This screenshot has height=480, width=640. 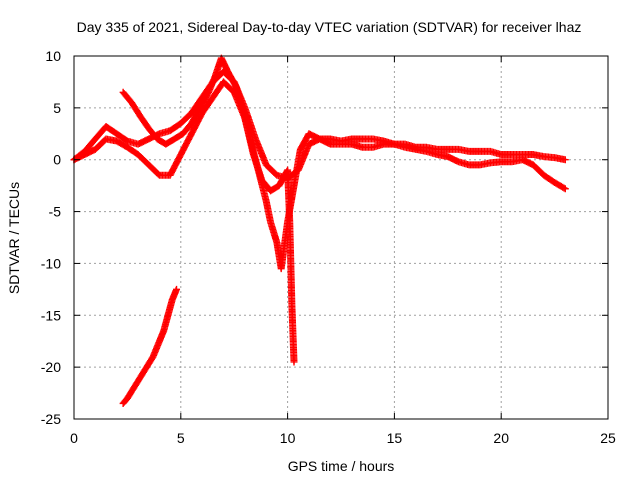 I want to click on y-axis-label: SDTVAR / TECUs, so click(x=14, y=238).